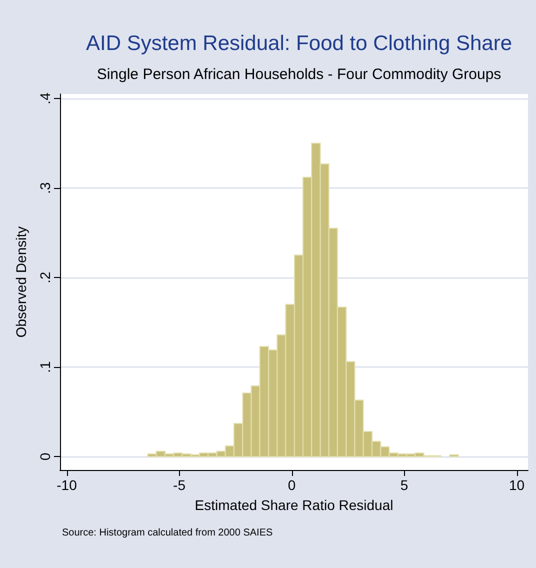 This screenshot has width=536, height=568. Describe the element at coordinates (45, 456) in the screenshot. I see `y-tick-label: 0` at that location.